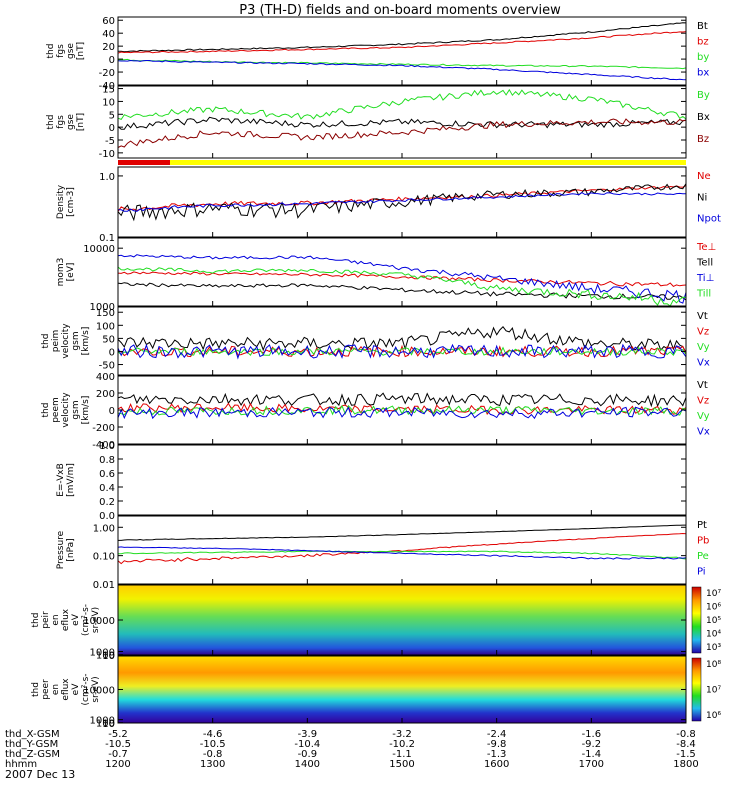  What do you see at coordinates (703, 294) in the screenshot?
I see `legend-Till: Till` at bounding box center [703, 294].